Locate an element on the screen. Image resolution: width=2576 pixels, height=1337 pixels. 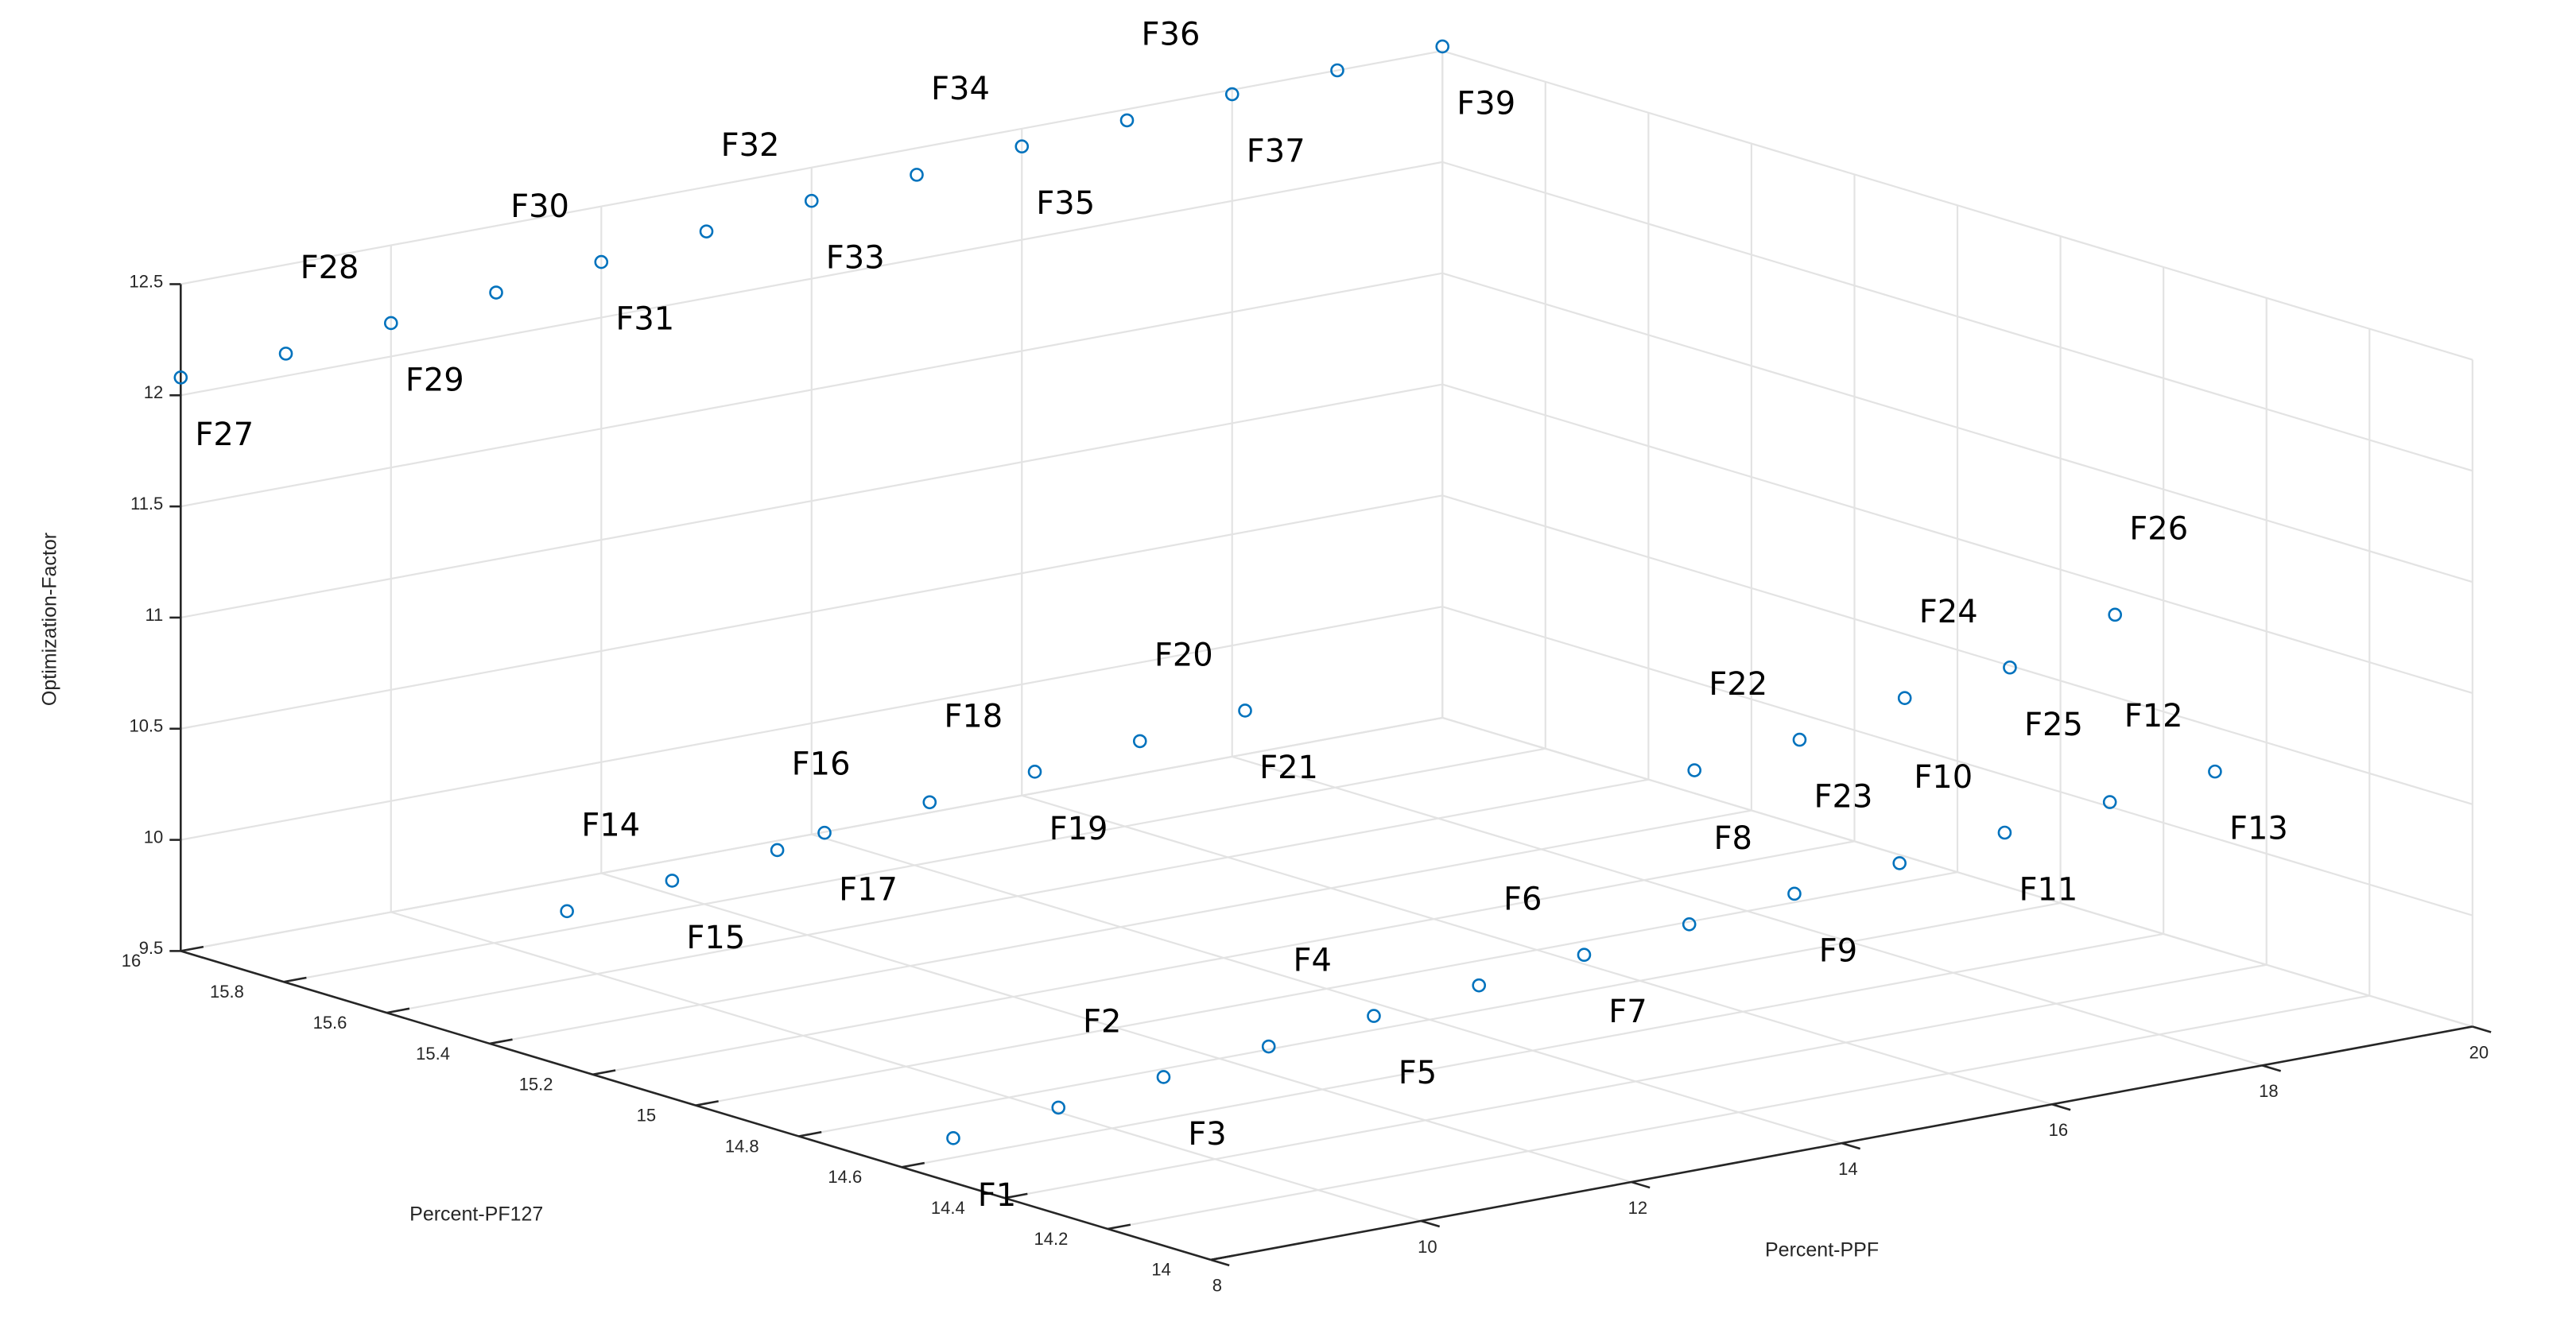
point-label: F35 is located at coordinates (1065, 203).